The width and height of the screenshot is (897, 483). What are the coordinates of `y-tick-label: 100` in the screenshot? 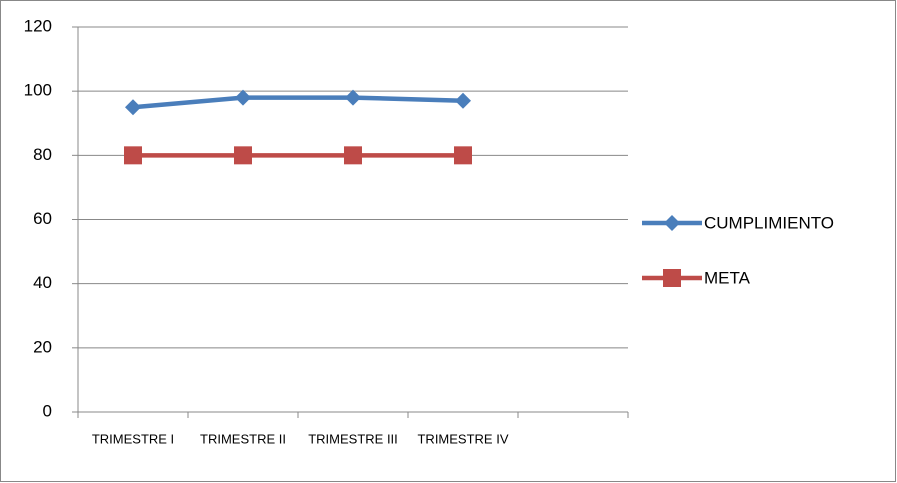 It's located at (38, 90).